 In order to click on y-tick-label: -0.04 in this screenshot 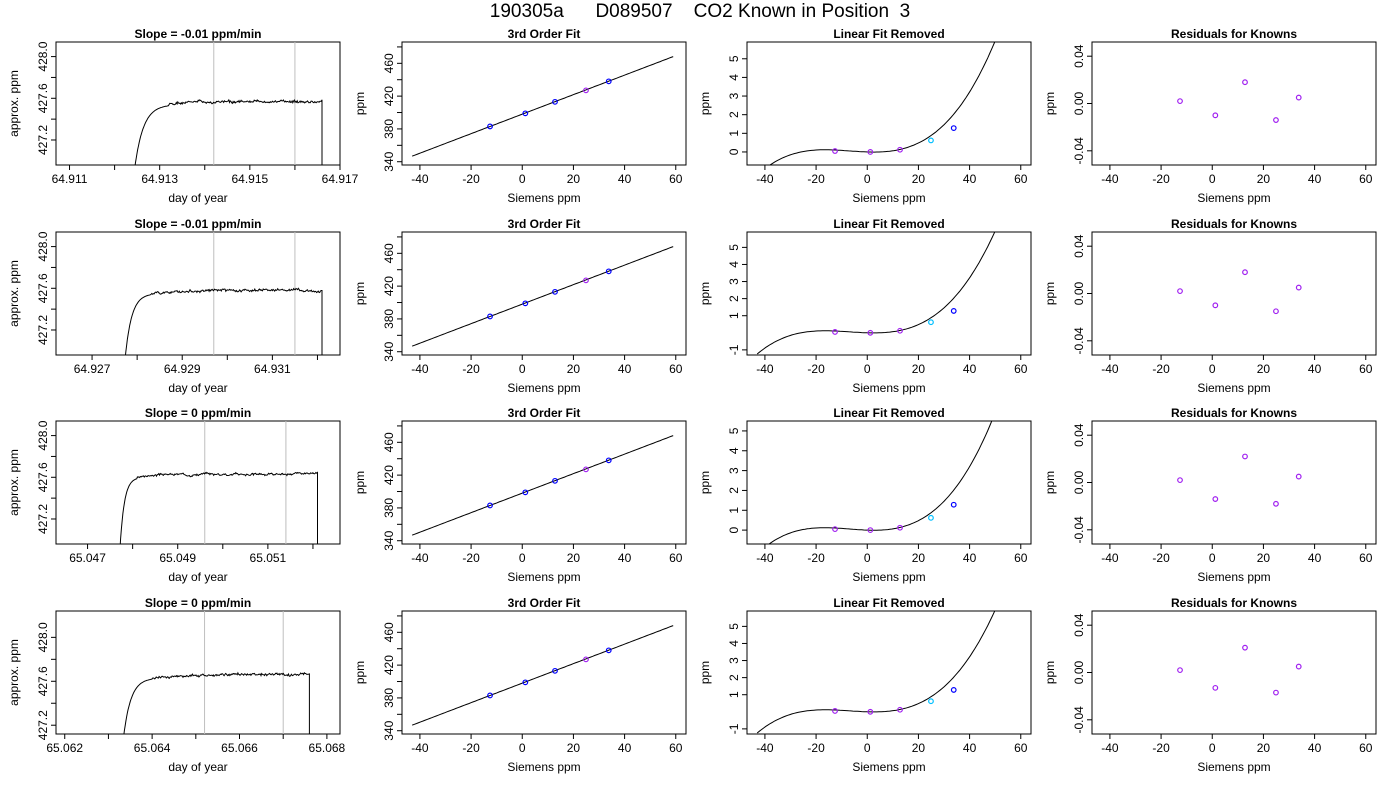, I will do `click(1079, 720)`.